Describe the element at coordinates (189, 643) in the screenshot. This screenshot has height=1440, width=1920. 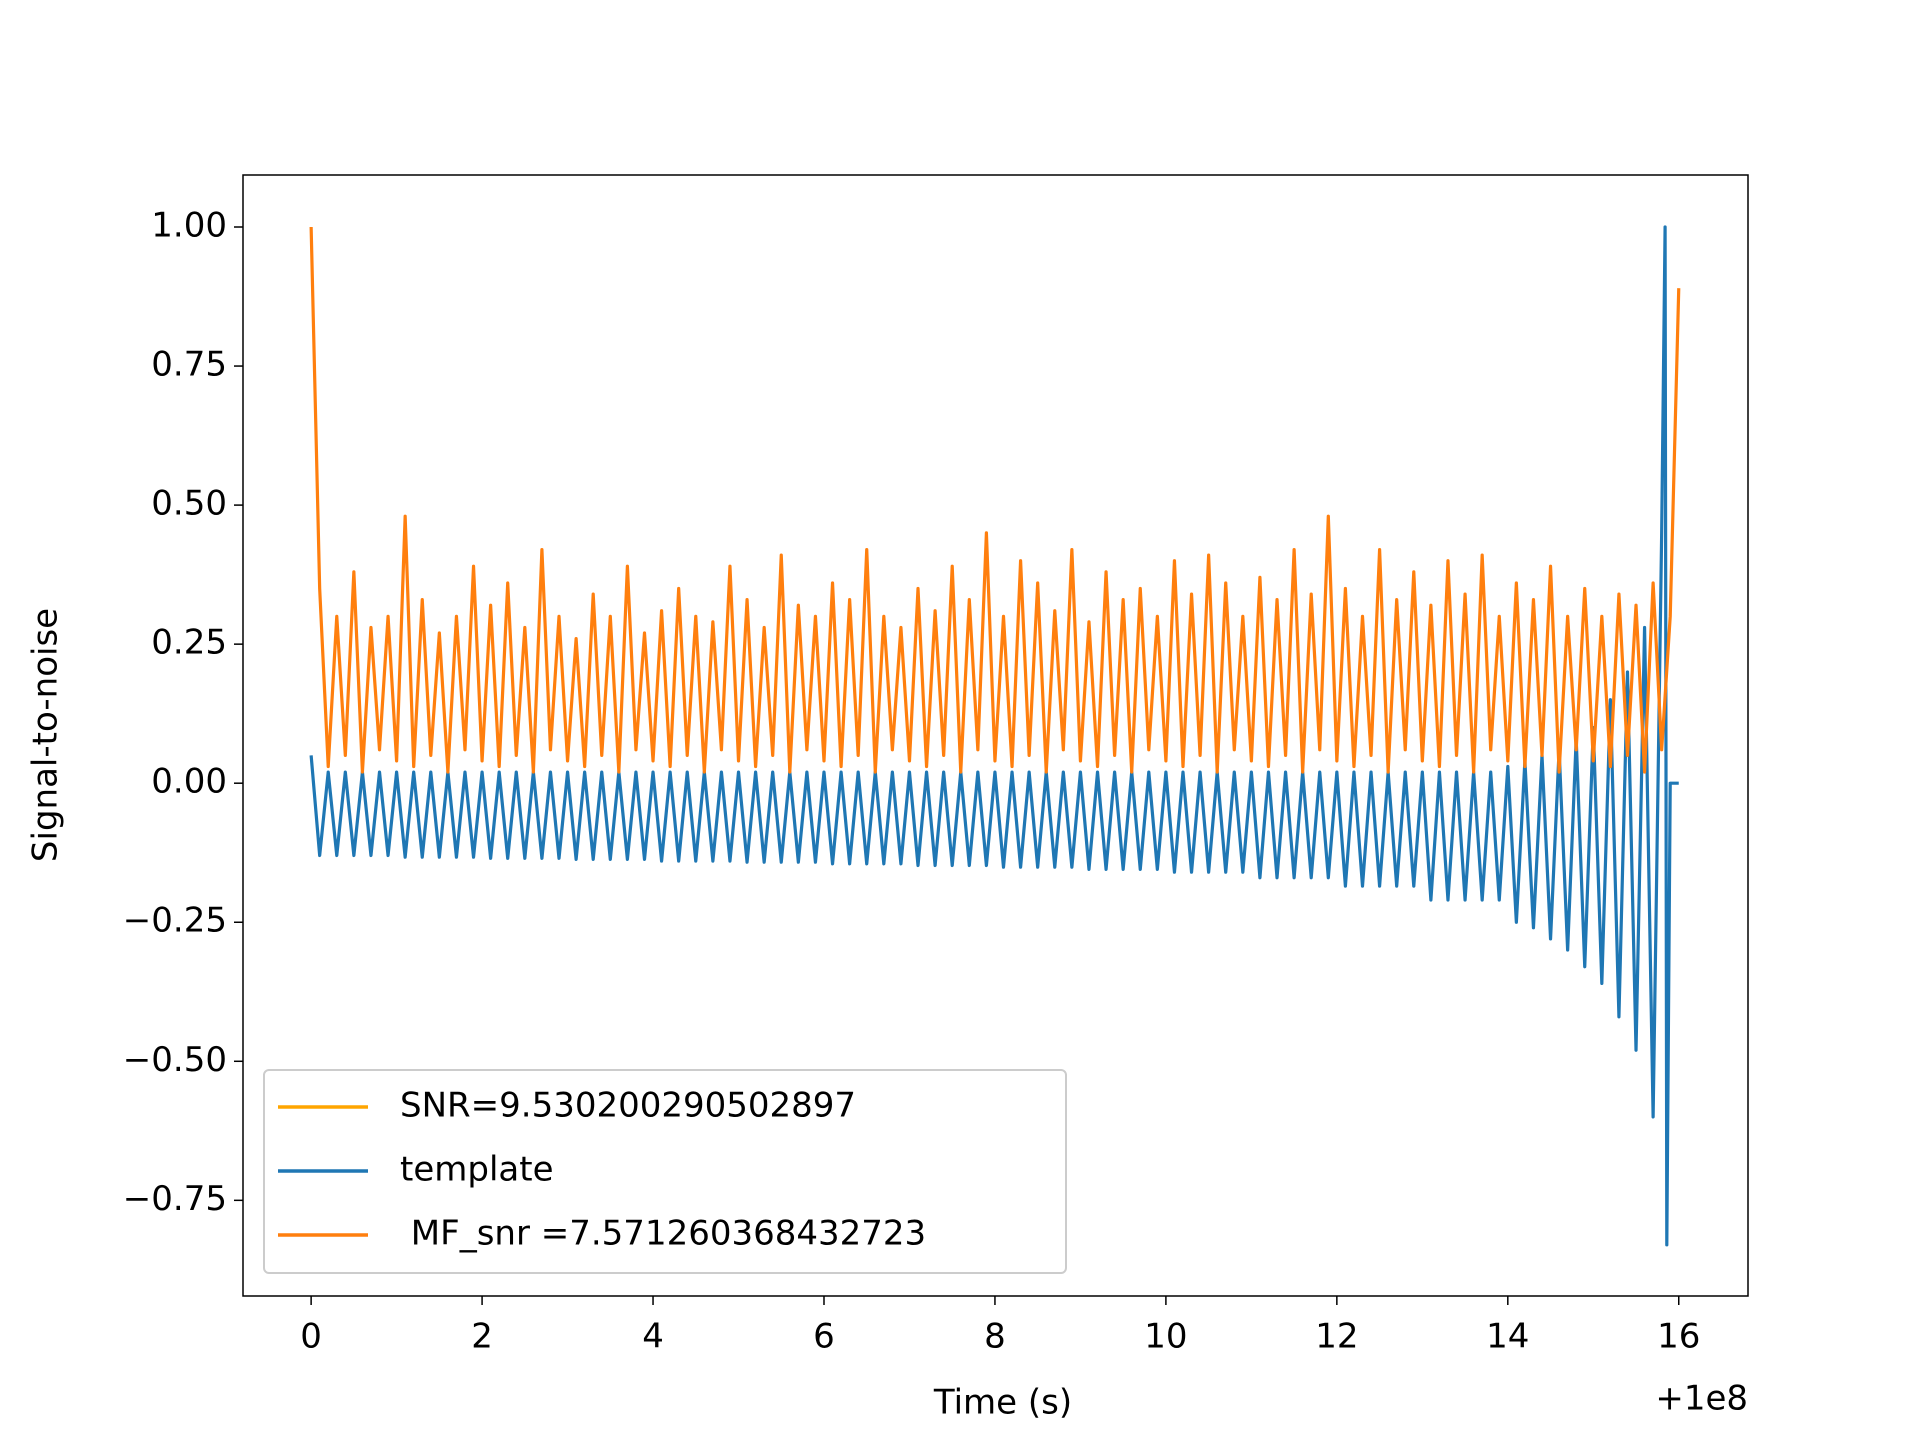
I see `y-tick-label: 0.25` at that location.